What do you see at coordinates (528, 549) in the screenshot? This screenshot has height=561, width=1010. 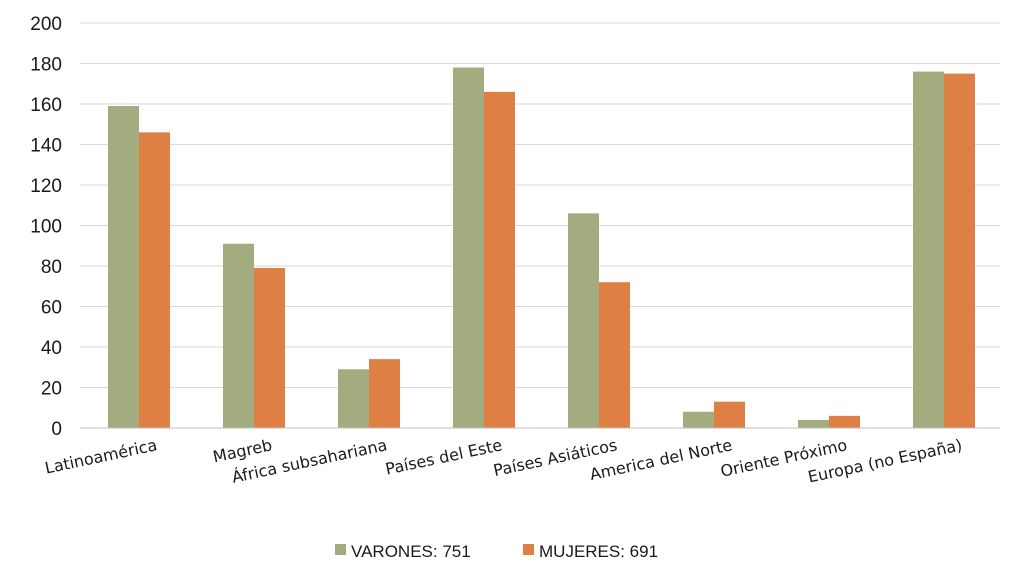 I see `legend-swatch-mujeres` at bounding box center [528, 549].